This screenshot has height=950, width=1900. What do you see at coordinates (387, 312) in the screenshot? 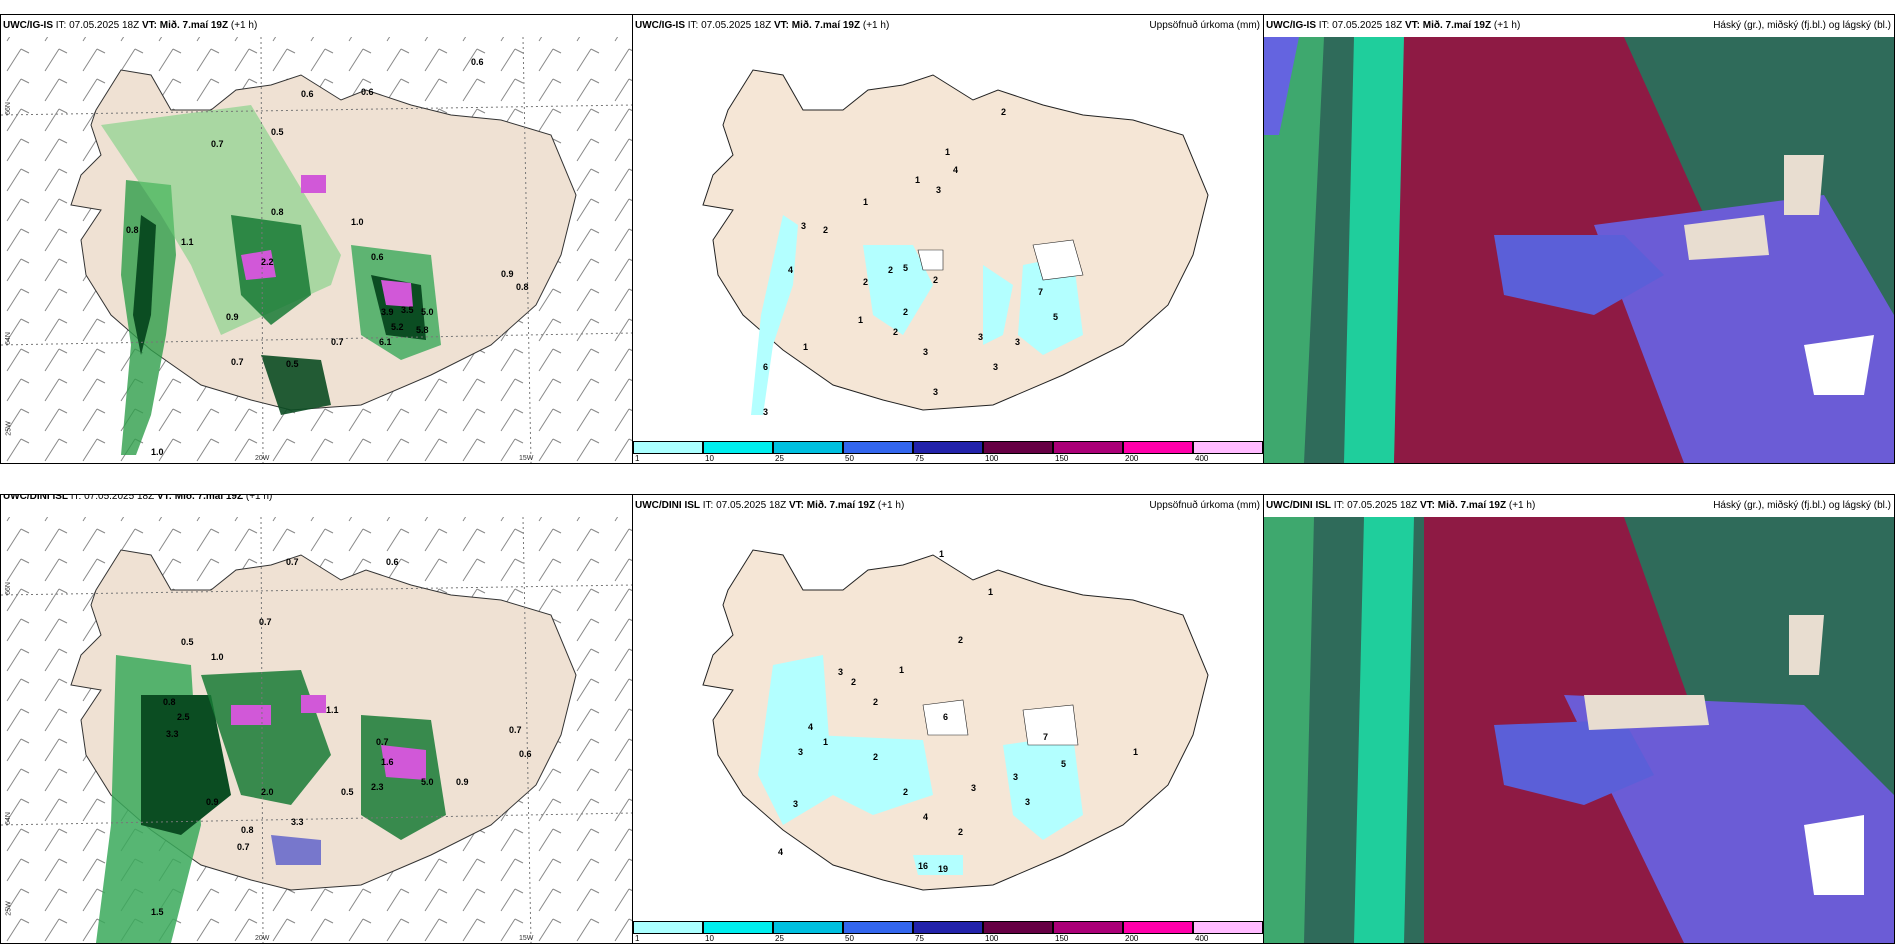
I see `wind-value: 3.9` at bounding box center [387, 312].